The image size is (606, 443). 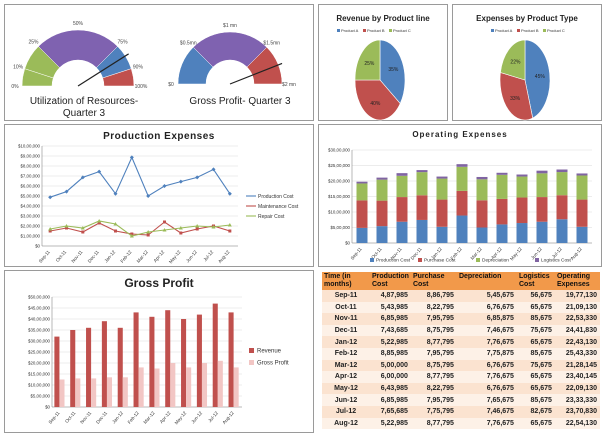 What do you see at coordinates (30, 156) in the screenshot?
I see `production-chart-y-tick-label: $9,00,000` at bounding box center [30, 156].